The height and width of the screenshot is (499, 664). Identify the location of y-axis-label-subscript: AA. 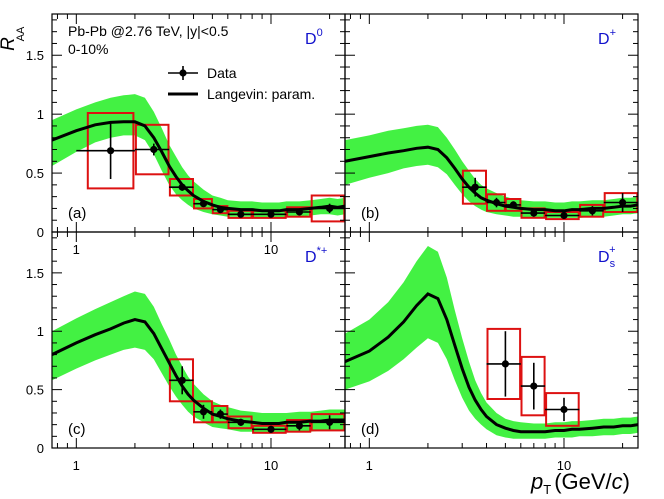
(21, 33).